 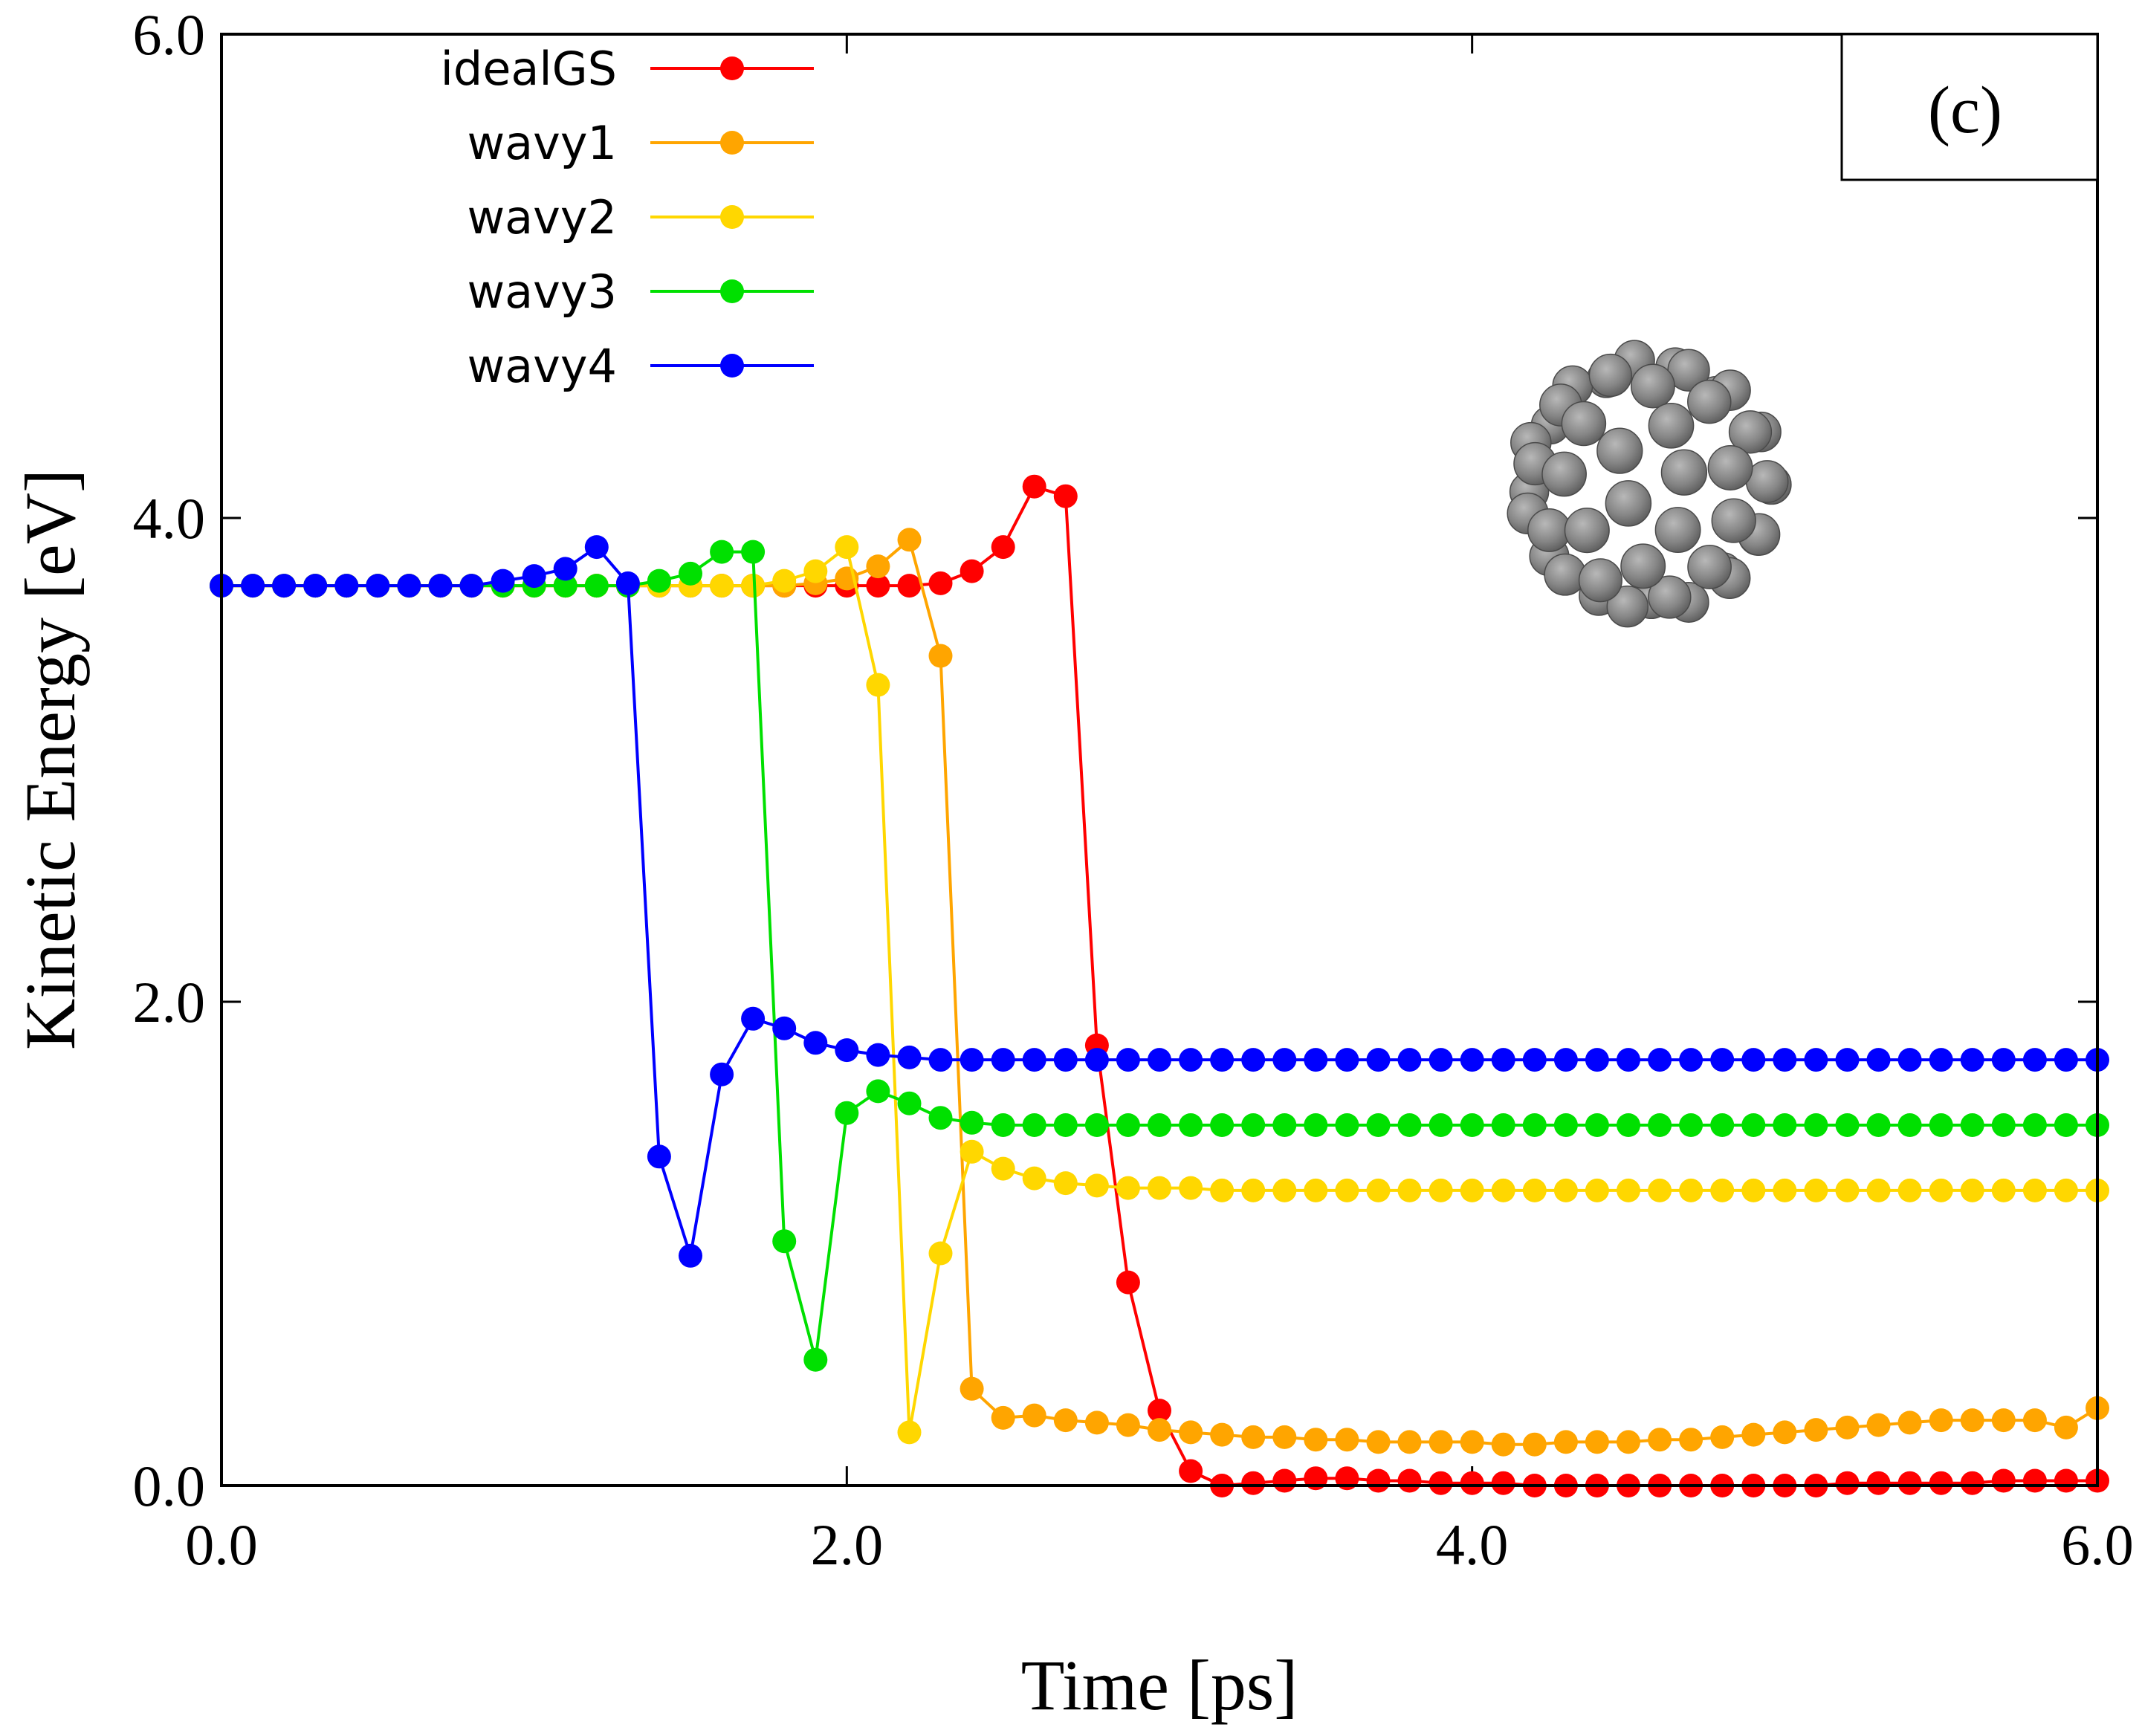 I want to click on y-tick-label: 0.0, so click(x=169, y=1486).